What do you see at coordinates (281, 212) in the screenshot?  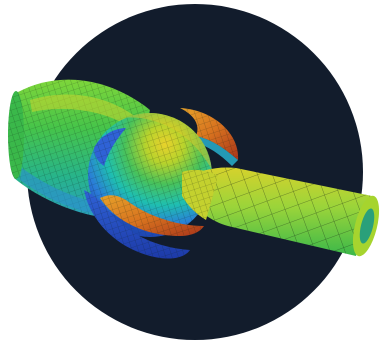 I see `right-shaft` at bounding box center [281, 212].